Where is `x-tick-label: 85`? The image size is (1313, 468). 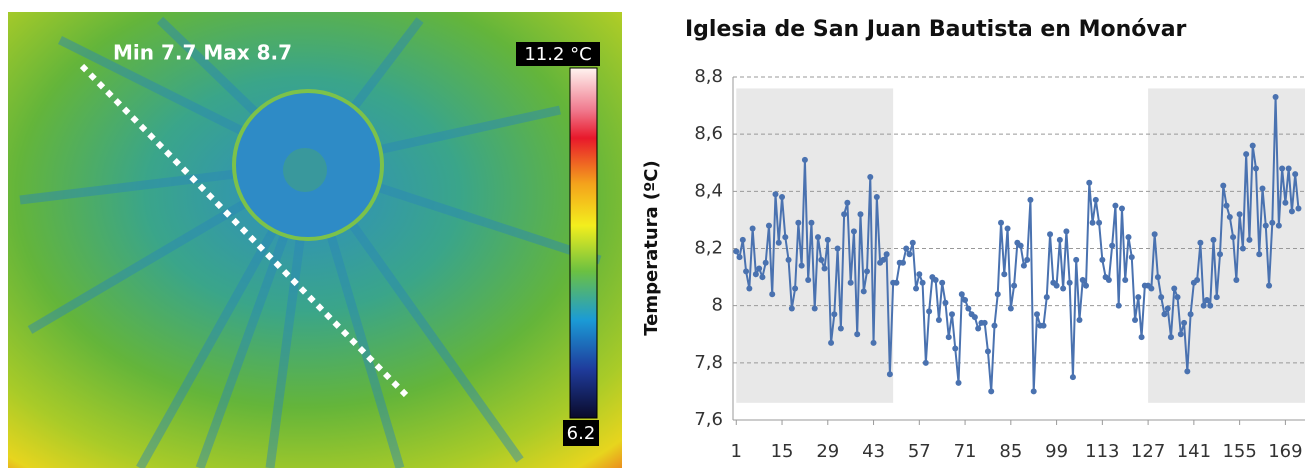 x-tick-label: 85 is located at coordinates (1010, 451).